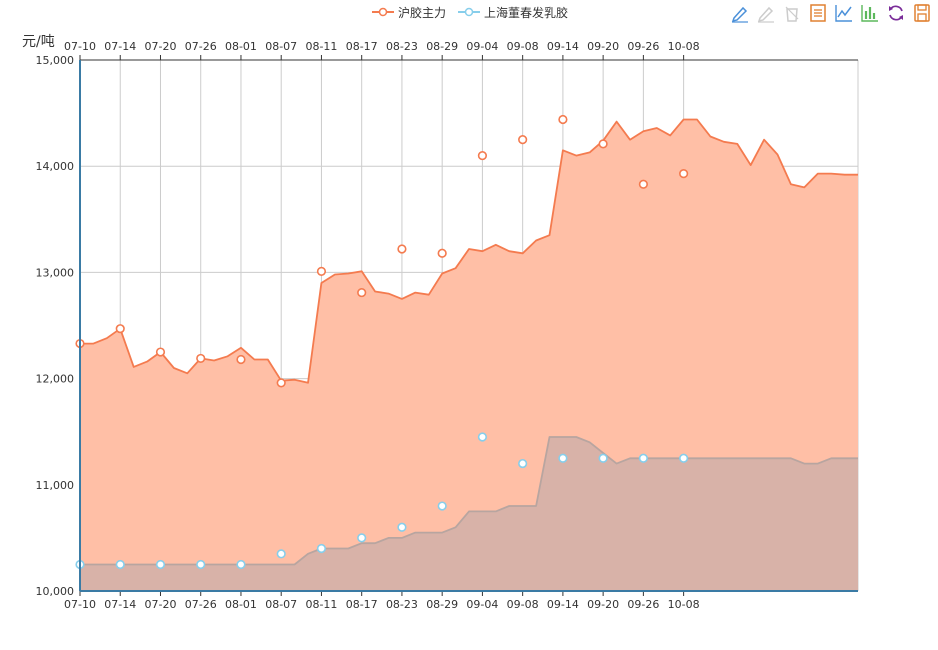 Image resolution: width=938 pixels, height=650 pixels. What do you see at coordinates (740, 13) in the screenshot?
I see `mark-icon` at bounding box center [740, 13].